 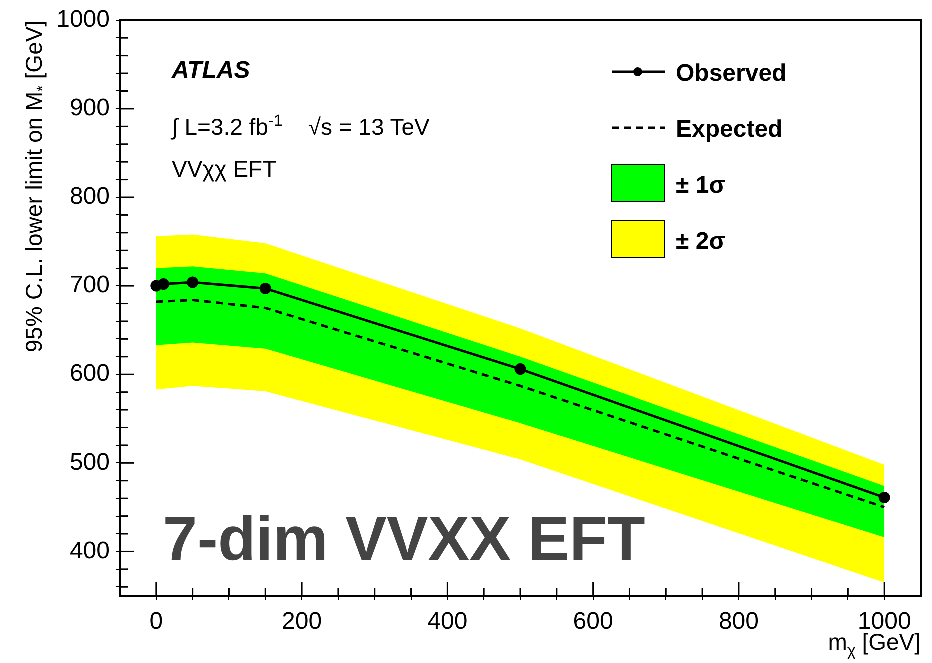 What do you see at coordinates (90, 550) in the screenshot?
I see `y-tick-label: 400` at bounding box center [90, 550].